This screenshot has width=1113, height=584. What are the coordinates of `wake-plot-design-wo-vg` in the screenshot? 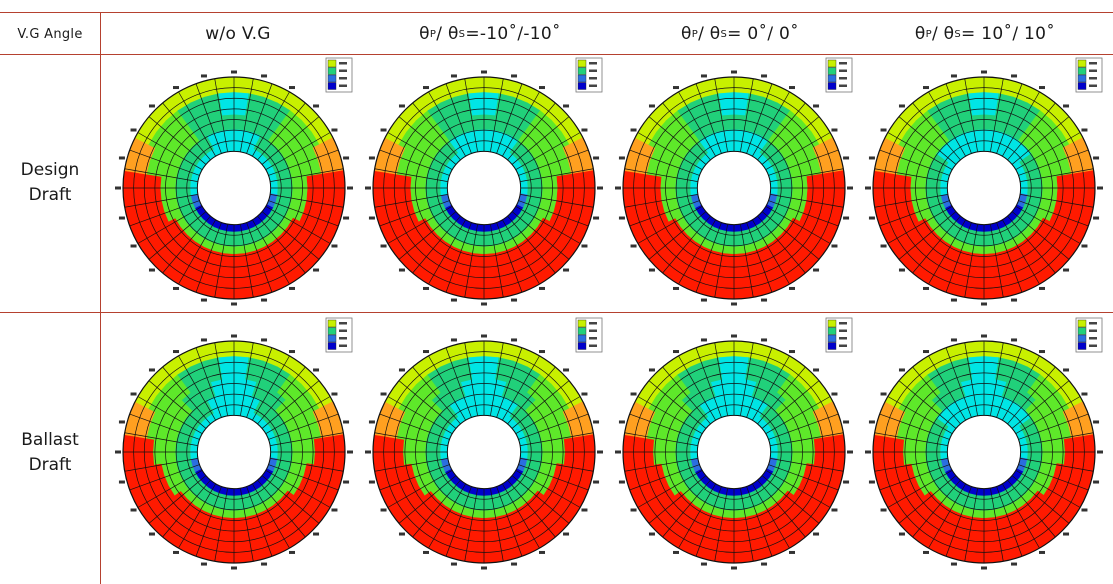 It's located at (237, 184).